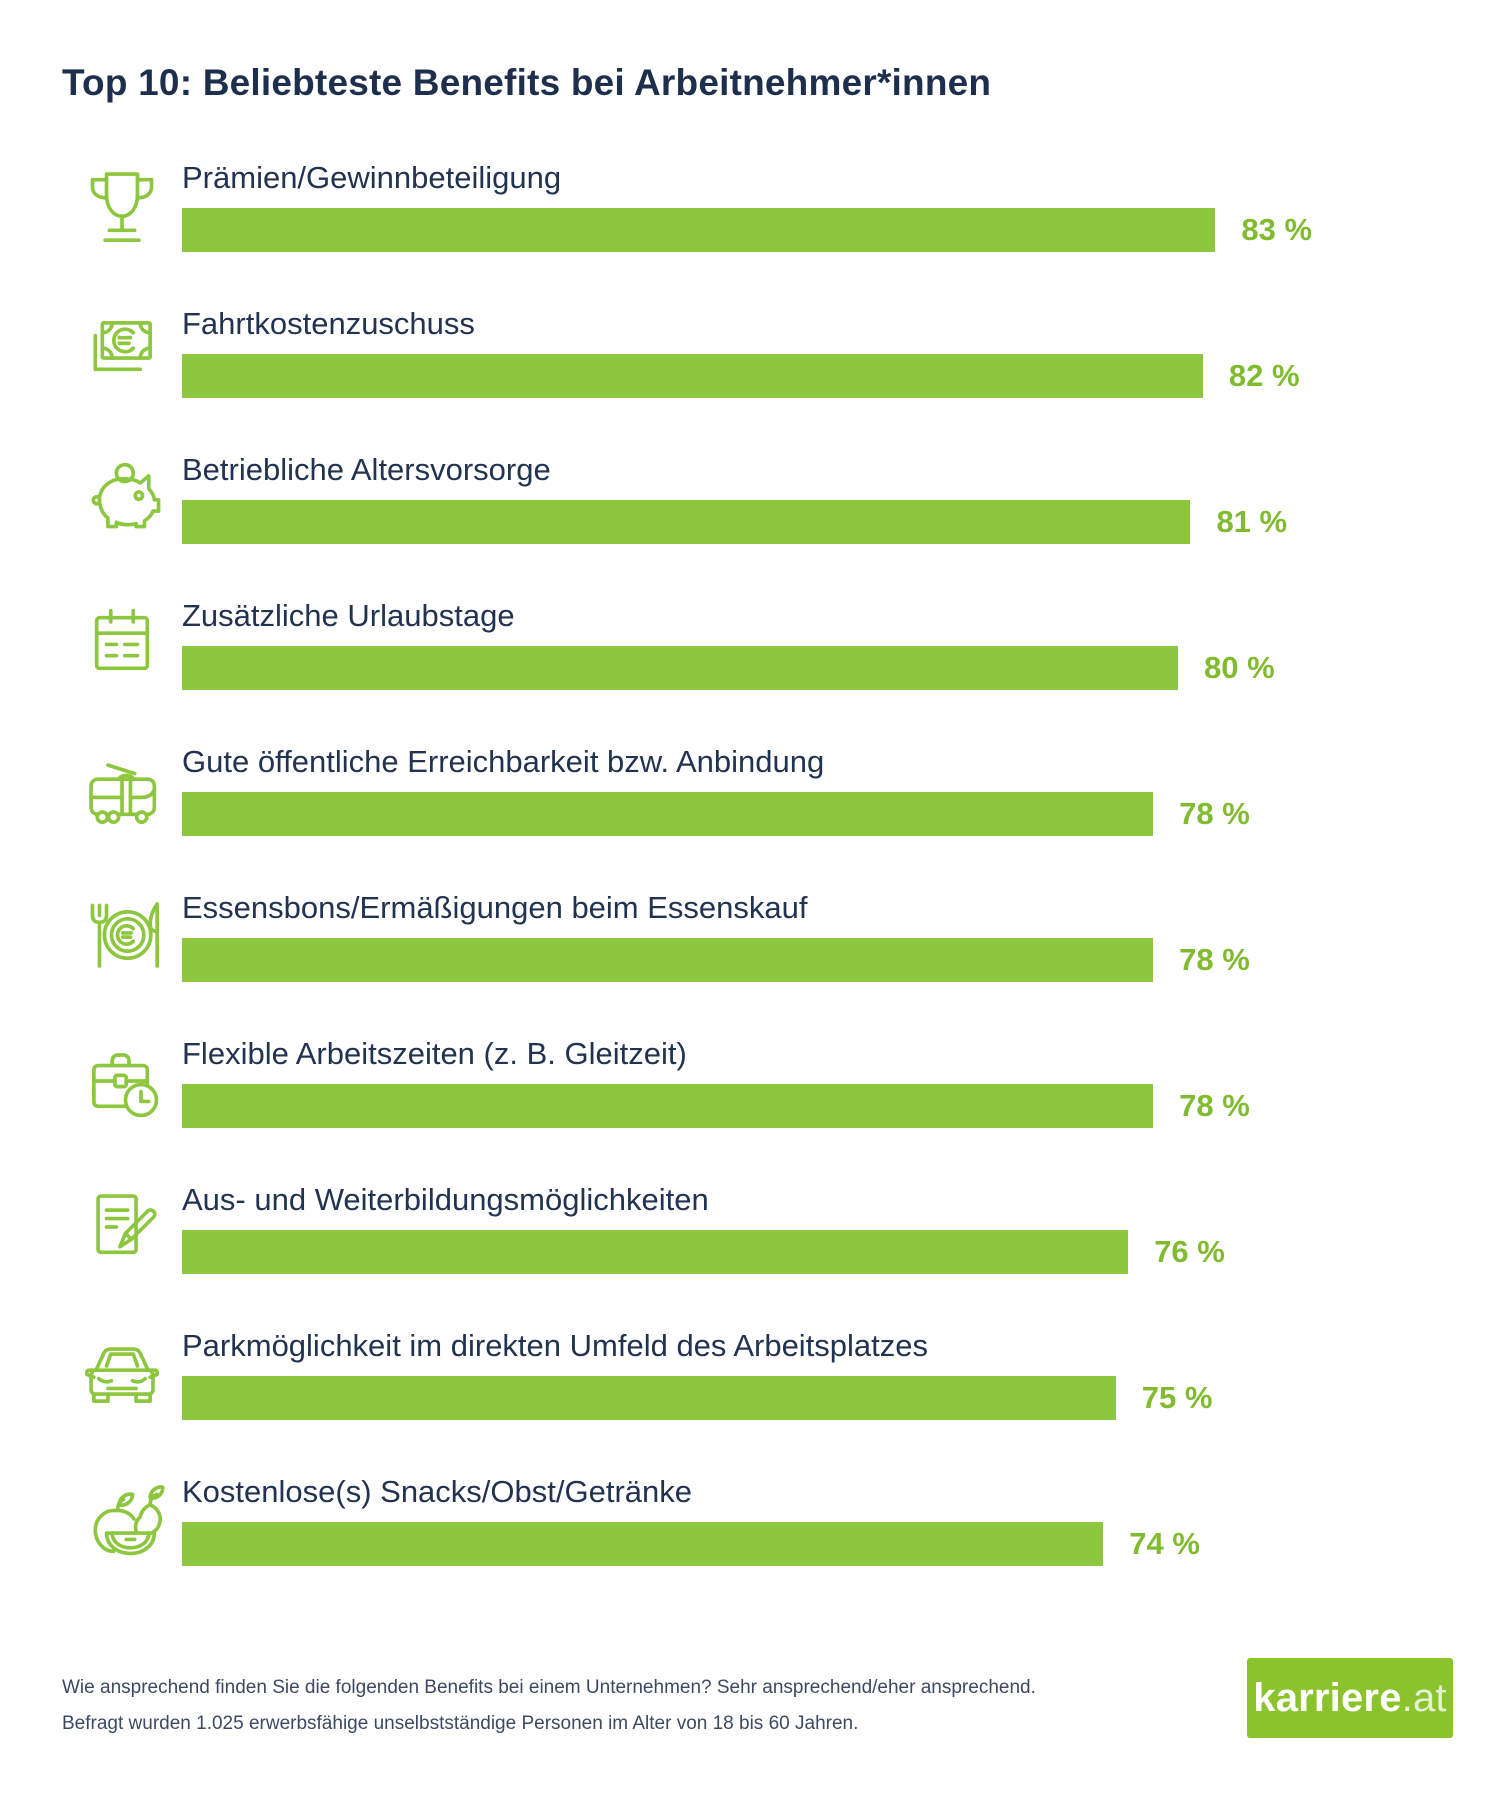 Image resolution: width=1500 pixels, height=1815 pixels. What do you see at coordinates (122, 205) in the screenshot?
I see `trophy-icon` at bounding box center [122, 205].